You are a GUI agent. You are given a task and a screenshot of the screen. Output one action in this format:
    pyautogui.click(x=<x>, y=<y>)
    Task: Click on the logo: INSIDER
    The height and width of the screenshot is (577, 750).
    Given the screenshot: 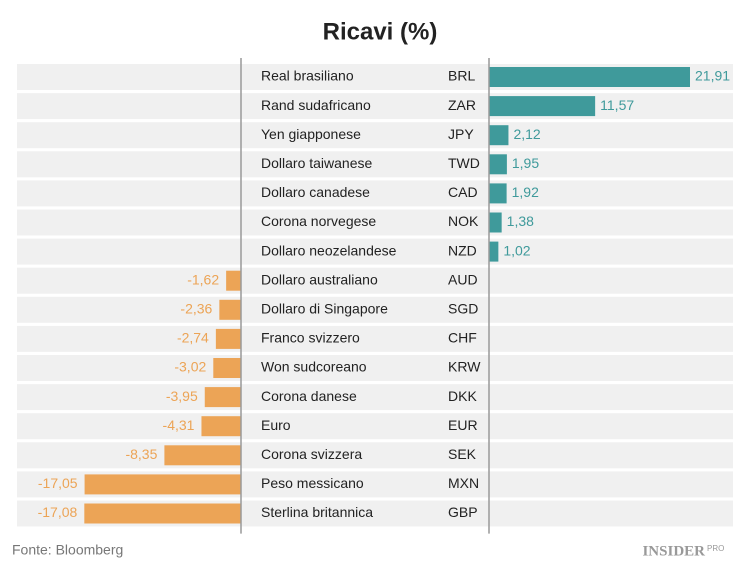 What is the action you would take?
    pyautogui.click(x=673, y=551)
    